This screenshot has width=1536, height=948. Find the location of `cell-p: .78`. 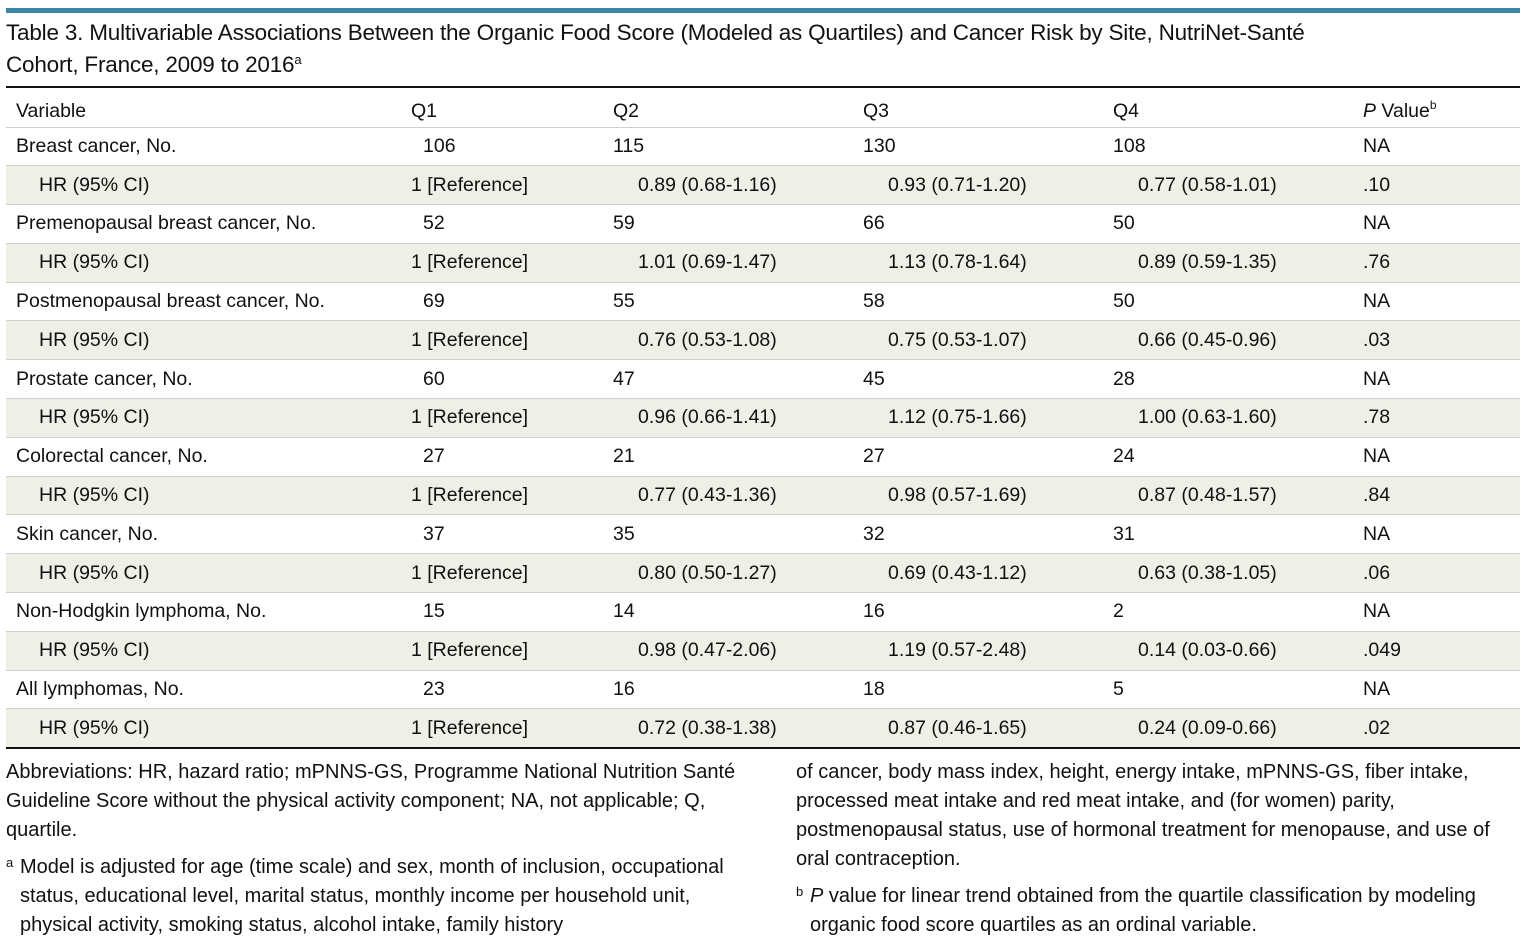

cell-p: .78 is located at coordinates (1436, 418).